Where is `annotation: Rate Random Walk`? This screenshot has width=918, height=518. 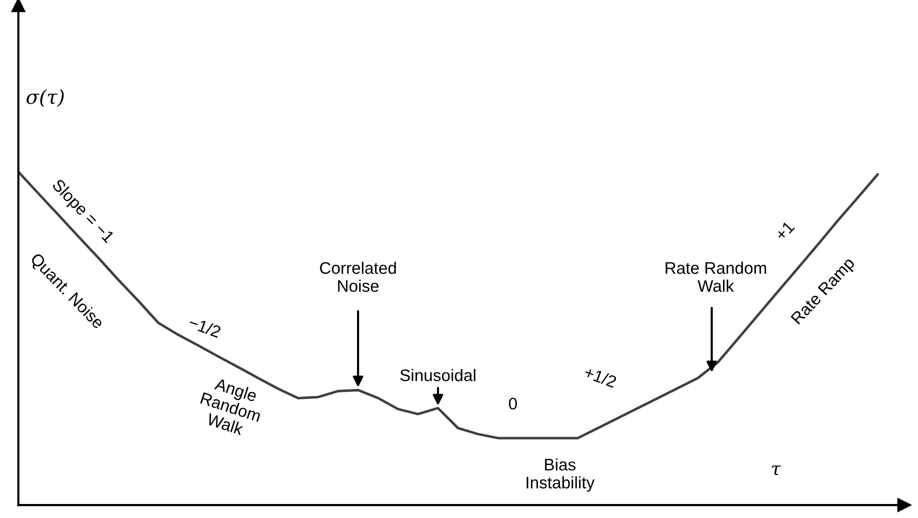 annotation: Rate Random Walk is located at coordinates (716, 277).